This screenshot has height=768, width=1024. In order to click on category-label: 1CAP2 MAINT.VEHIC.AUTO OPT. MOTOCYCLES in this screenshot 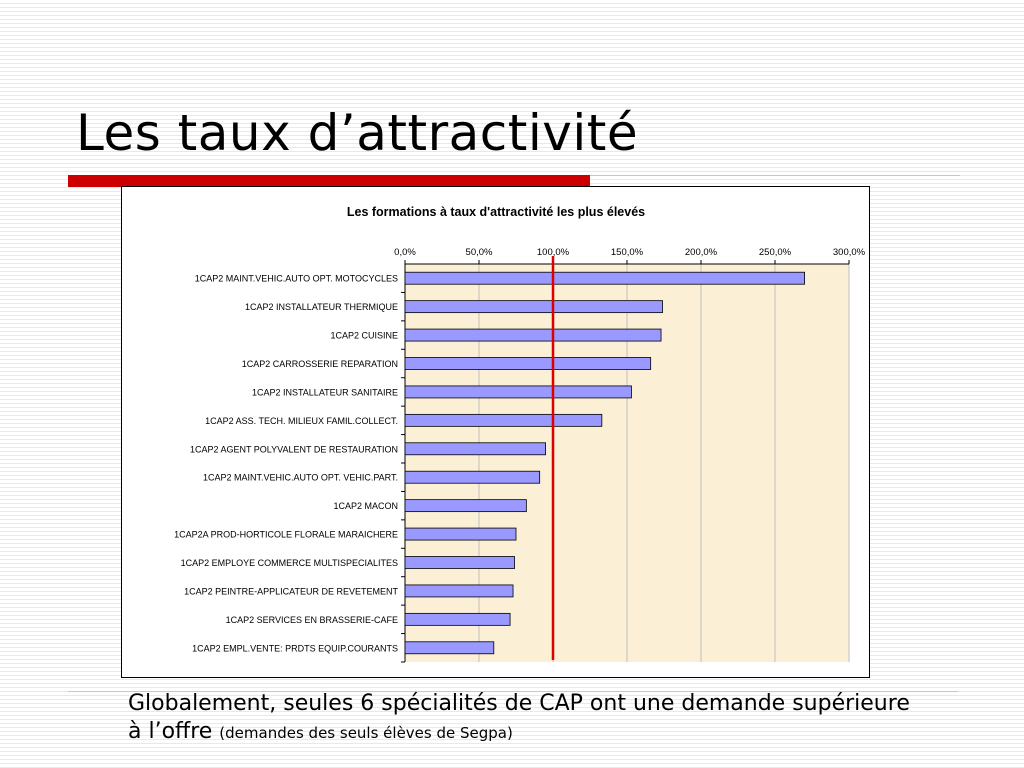, I will do `click(296, 279)`.